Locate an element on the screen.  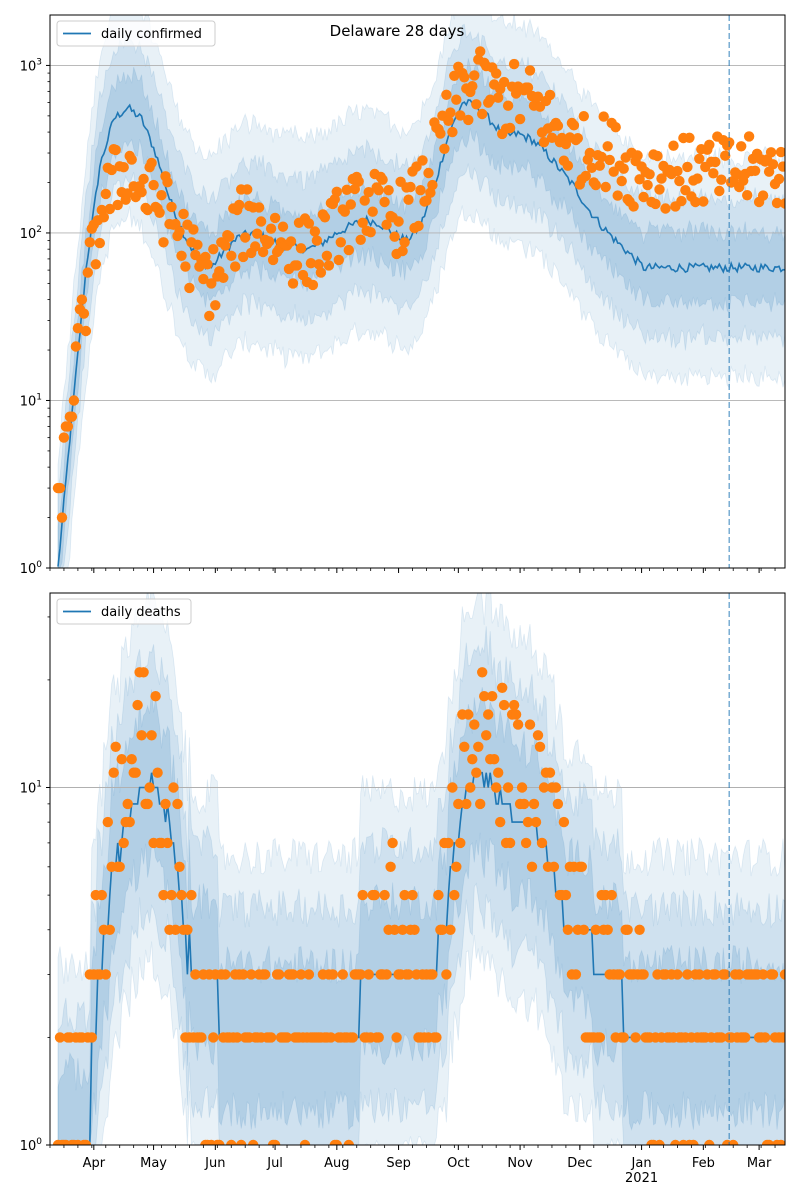
x-tick-label: Aug is located at coordinates (336, 1163).